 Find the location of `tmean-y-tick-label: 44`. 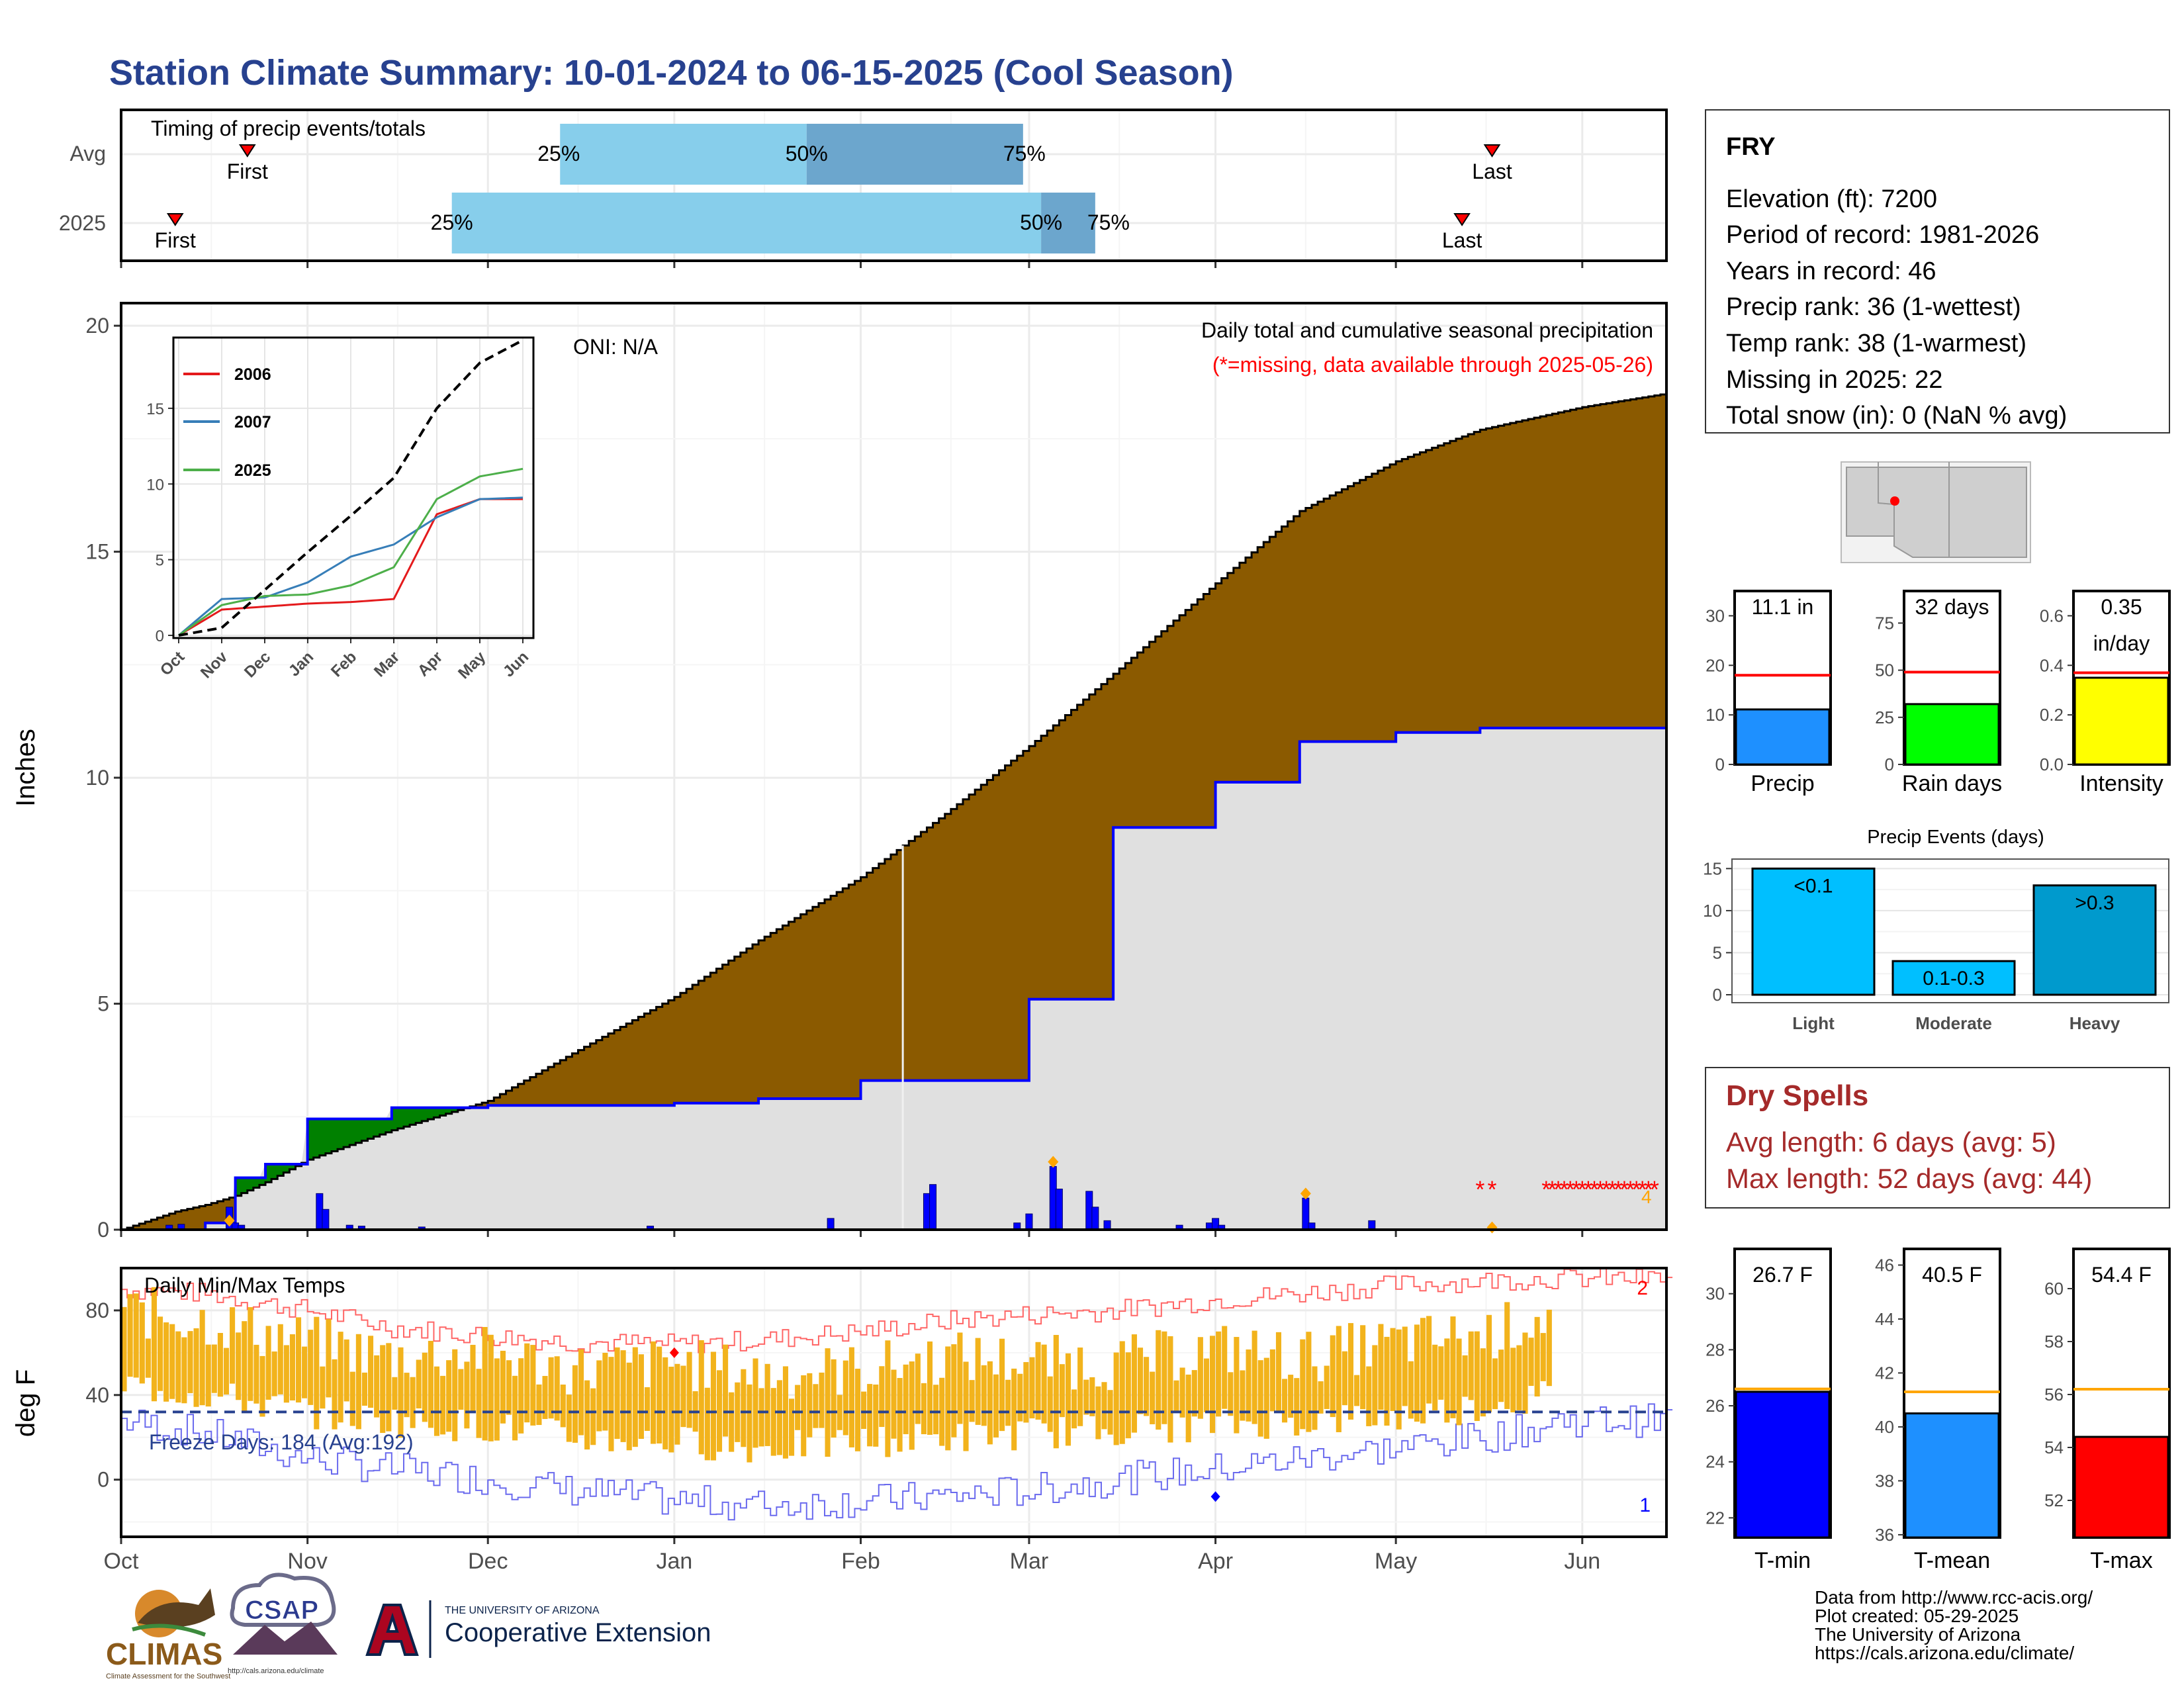

tmean-y-tick-label: 44 is located at coordinates (1885, 1319).